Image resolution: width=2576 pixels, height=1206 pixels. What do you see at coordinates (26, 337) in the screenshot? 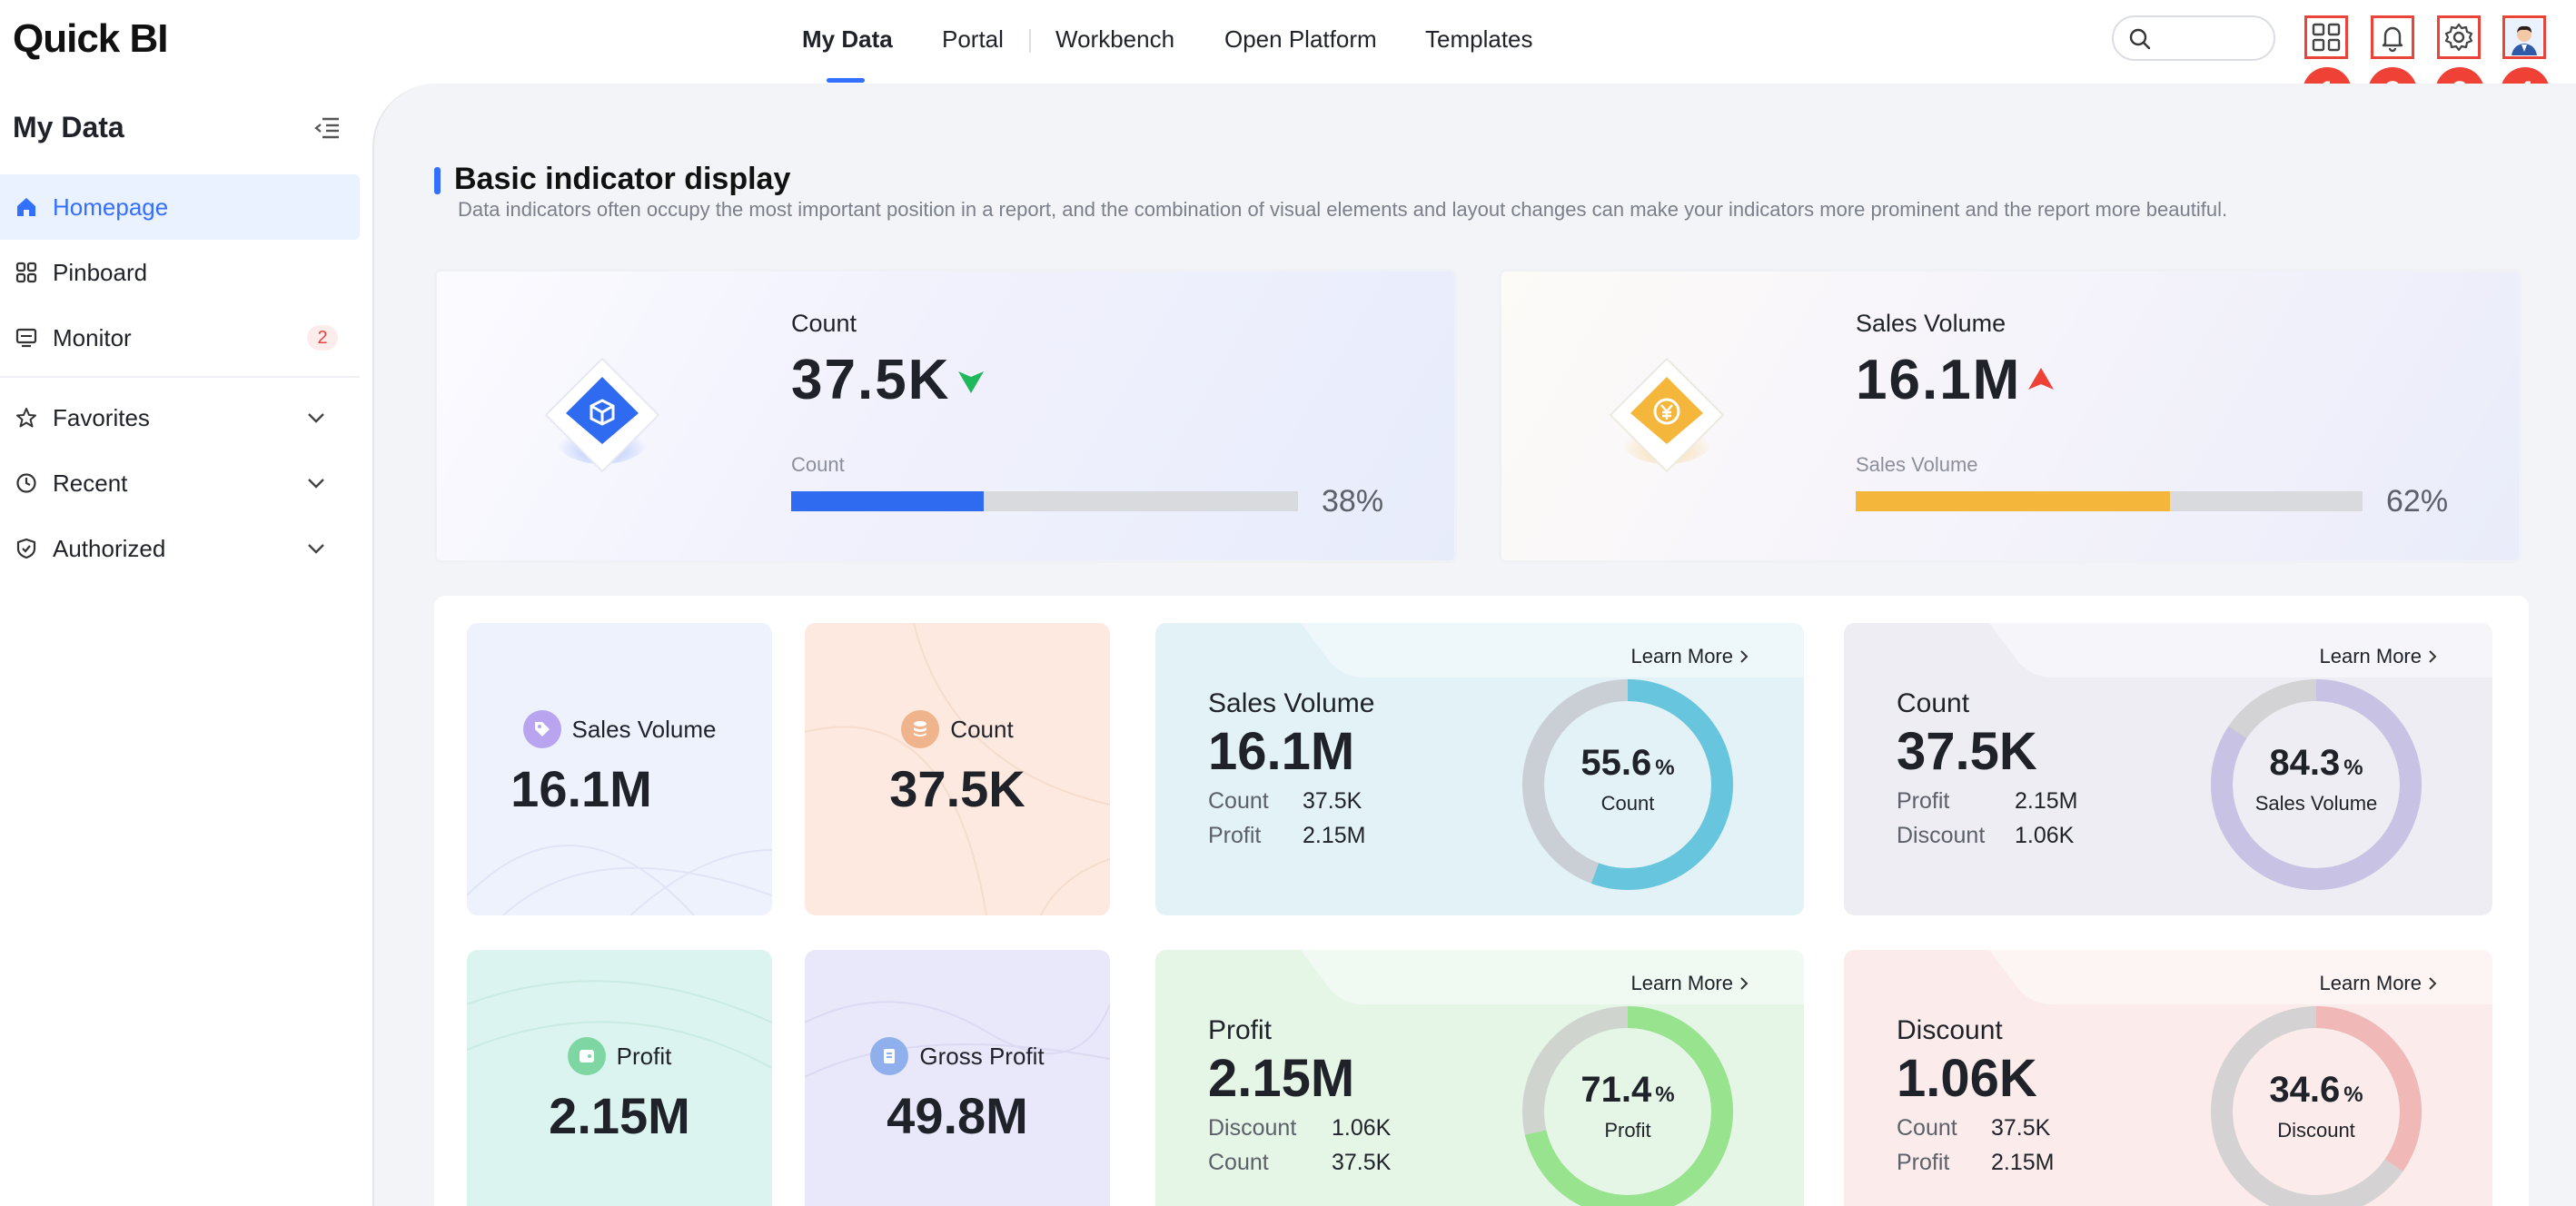
I see `monitor-icon` at bounding box center [26, 337].